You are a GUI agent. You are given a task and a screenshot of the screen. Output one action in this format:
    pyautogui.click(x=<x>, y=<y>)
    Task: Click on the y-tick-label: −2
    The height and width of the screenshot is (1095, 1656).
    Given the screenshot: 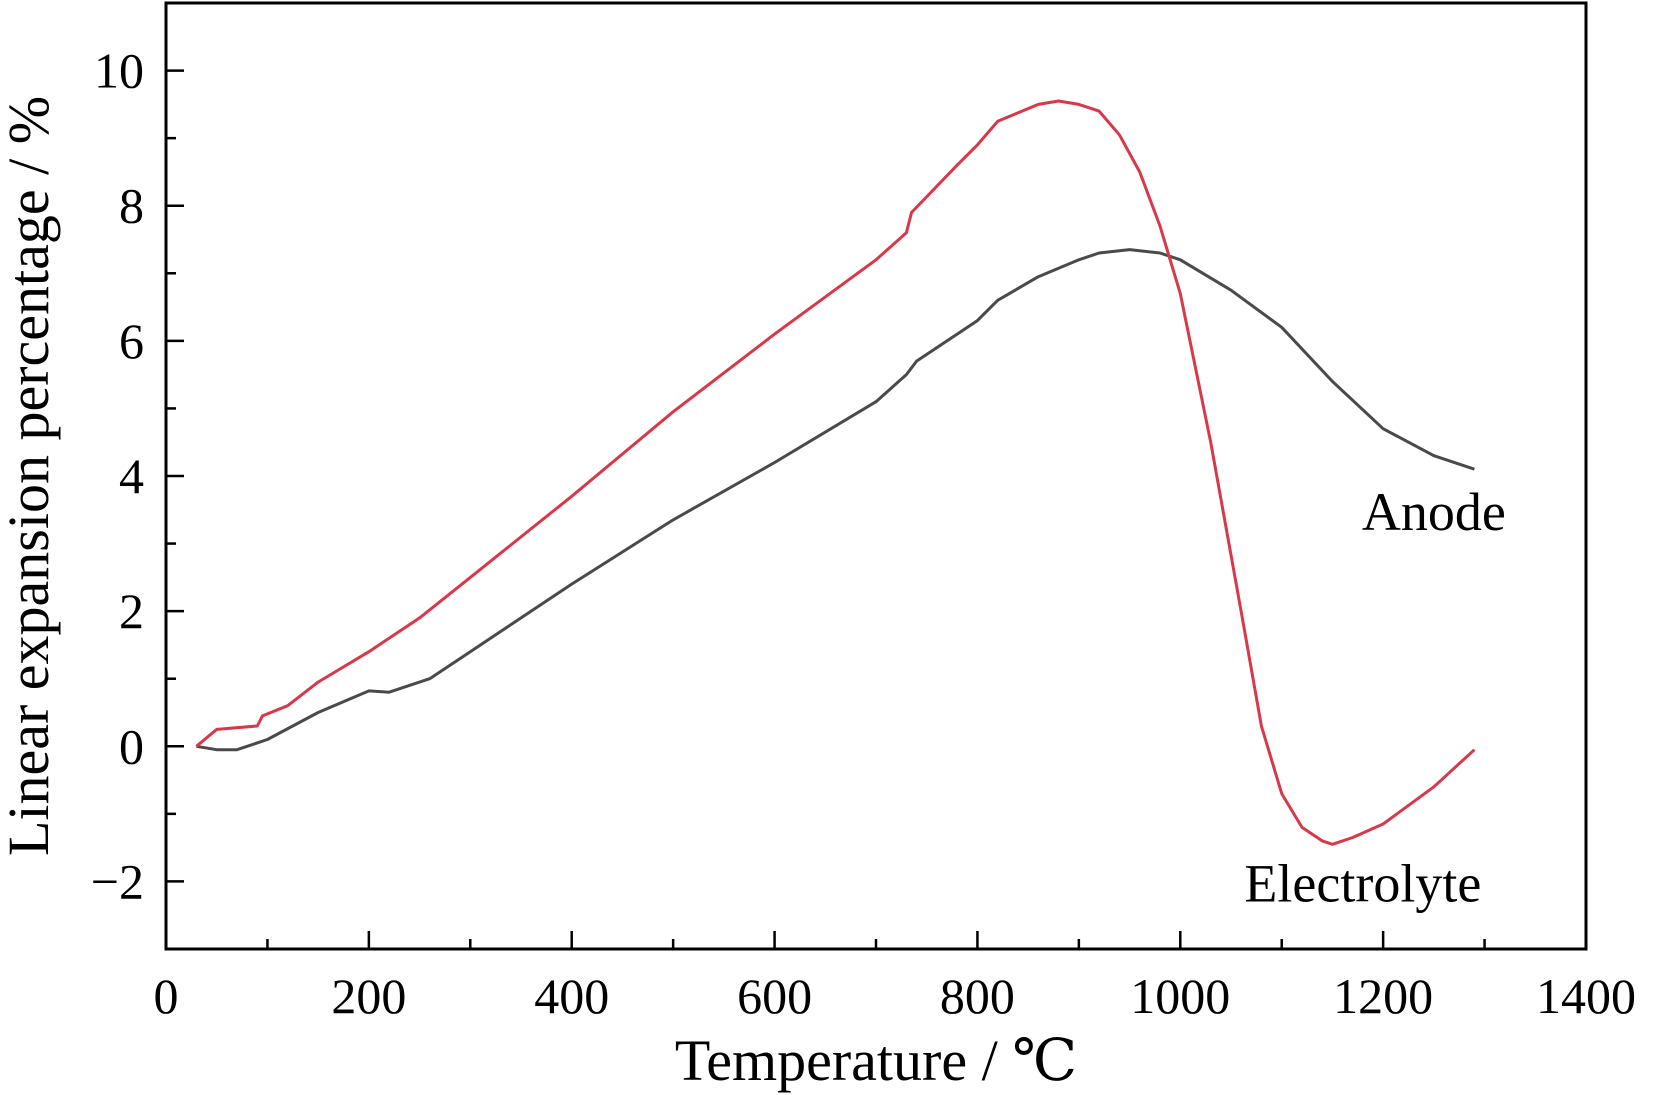 What is the action you would take?
    pyautogui.click(x=117, y=881)
    